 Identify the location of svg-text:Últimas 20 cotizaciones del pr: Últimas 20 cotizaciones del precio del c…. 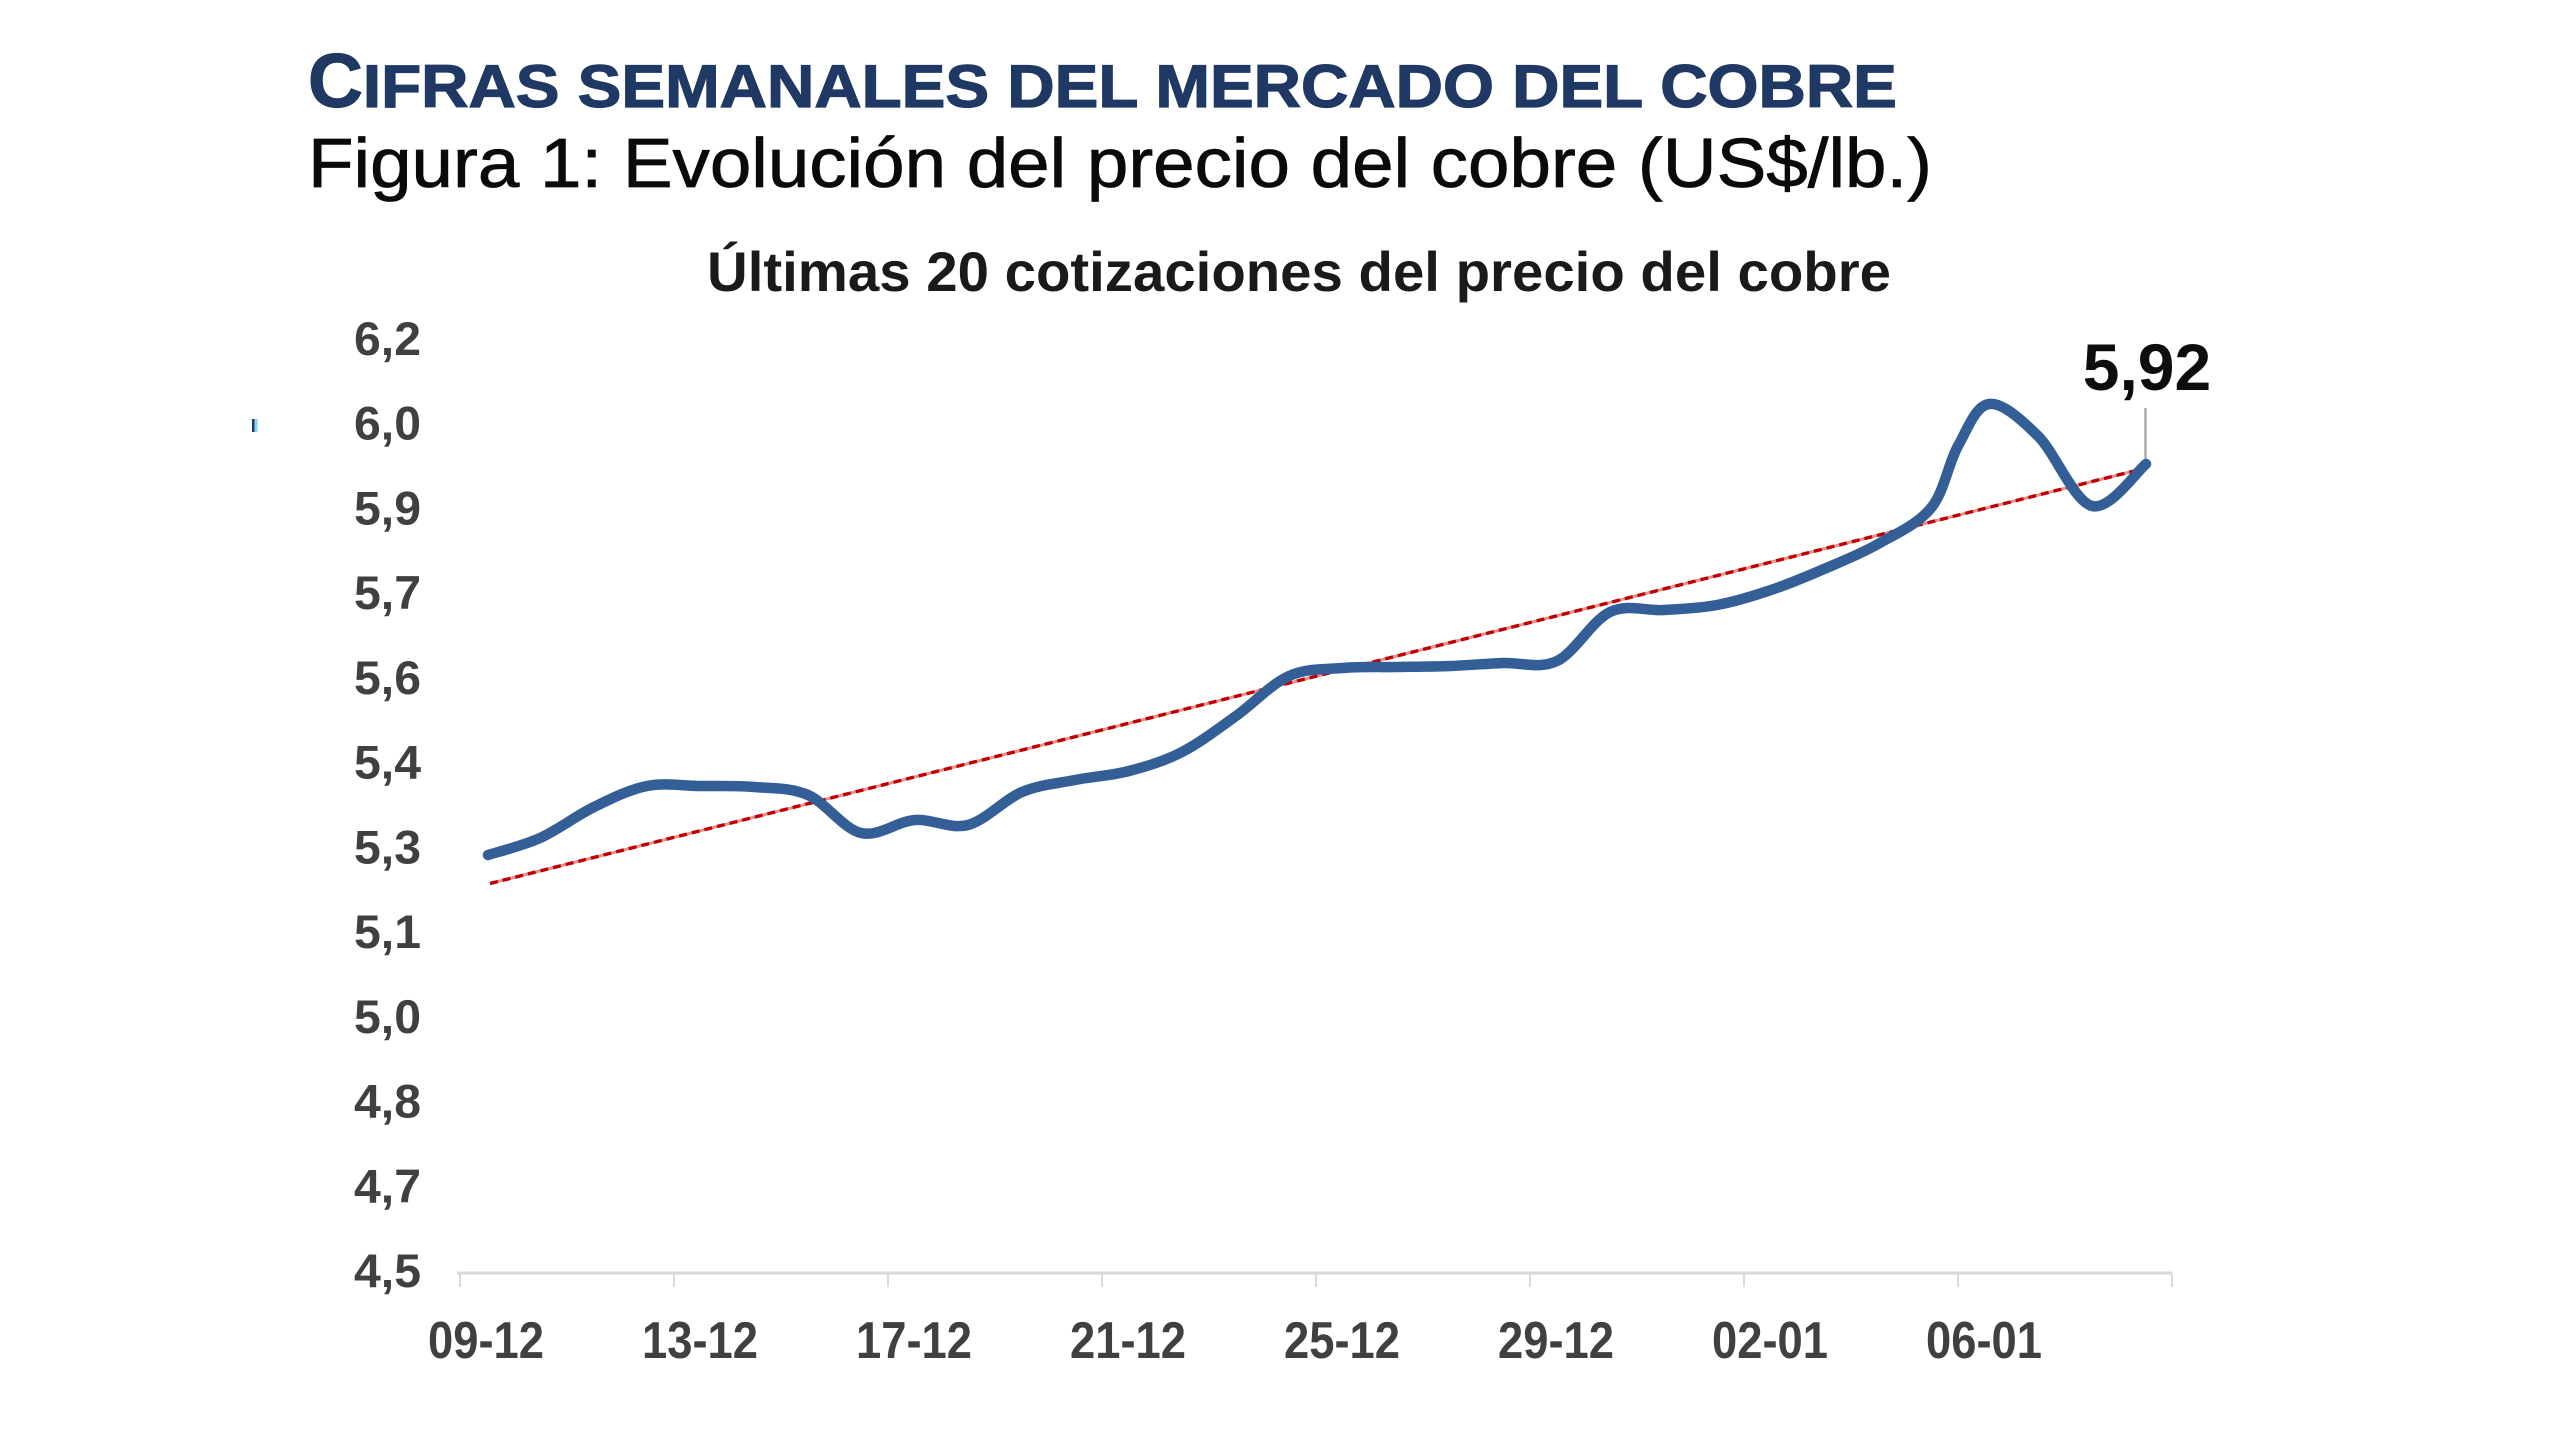
(1299, 271).